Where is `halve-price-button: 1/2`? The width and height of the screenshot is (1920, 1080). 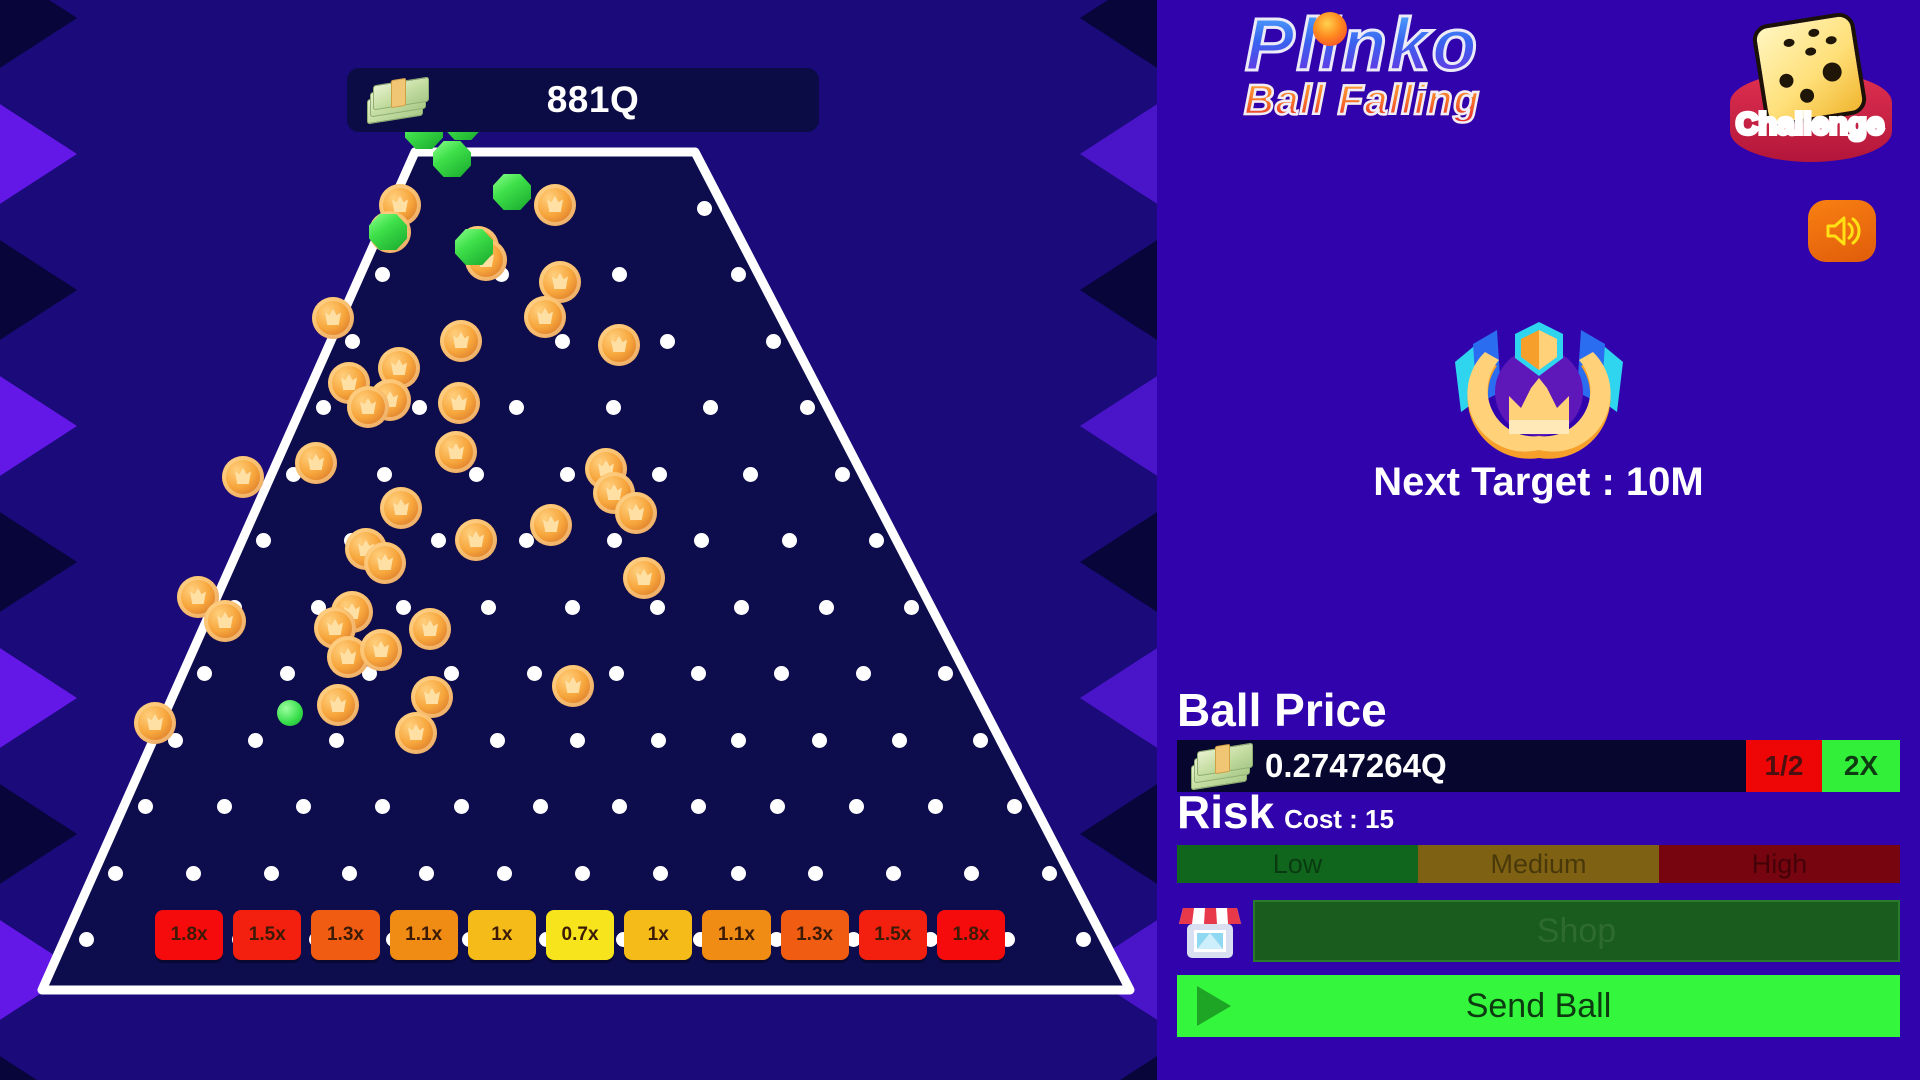
halve-price-button: 1/2 is located at coordinates (1784, 766).